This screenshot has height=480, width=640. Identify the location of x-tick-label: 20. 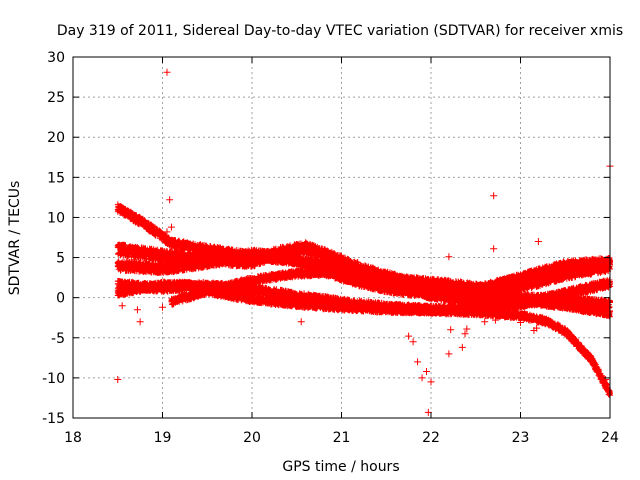
(252, 438).